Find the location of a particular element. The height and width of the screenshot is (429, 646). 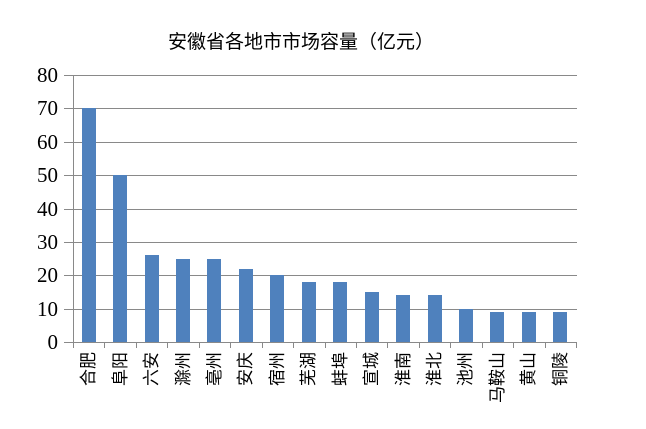

x-axis-category-label: 蚌埠 is located at coordinates (340, 369).